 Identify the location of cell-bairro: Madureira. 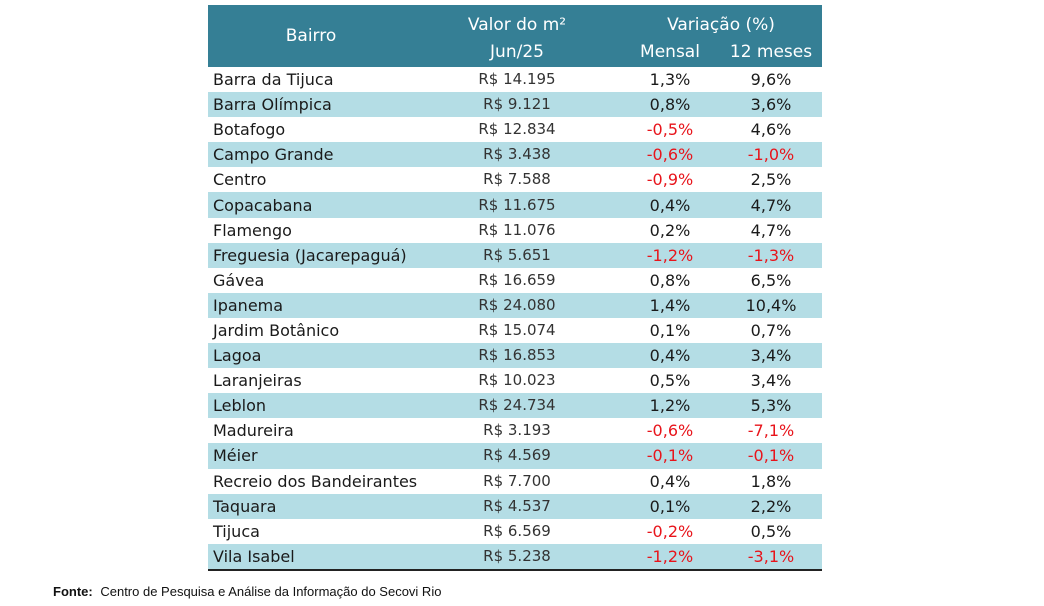
(311, 431).